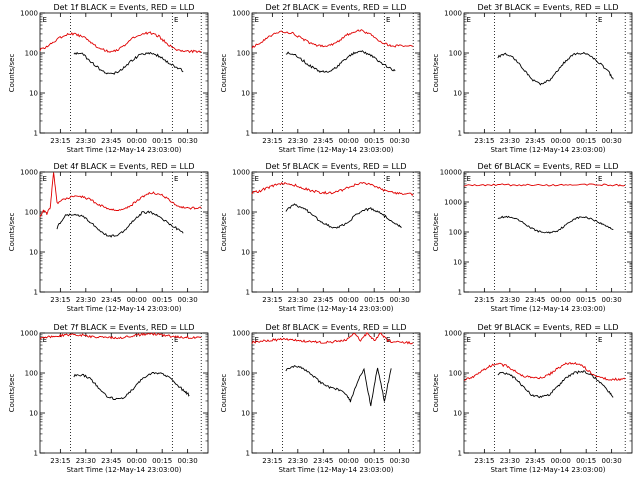  Describe the element at coordinates (451, 173) in the screenshot. I see `y-tick-label: 10000` at that location.